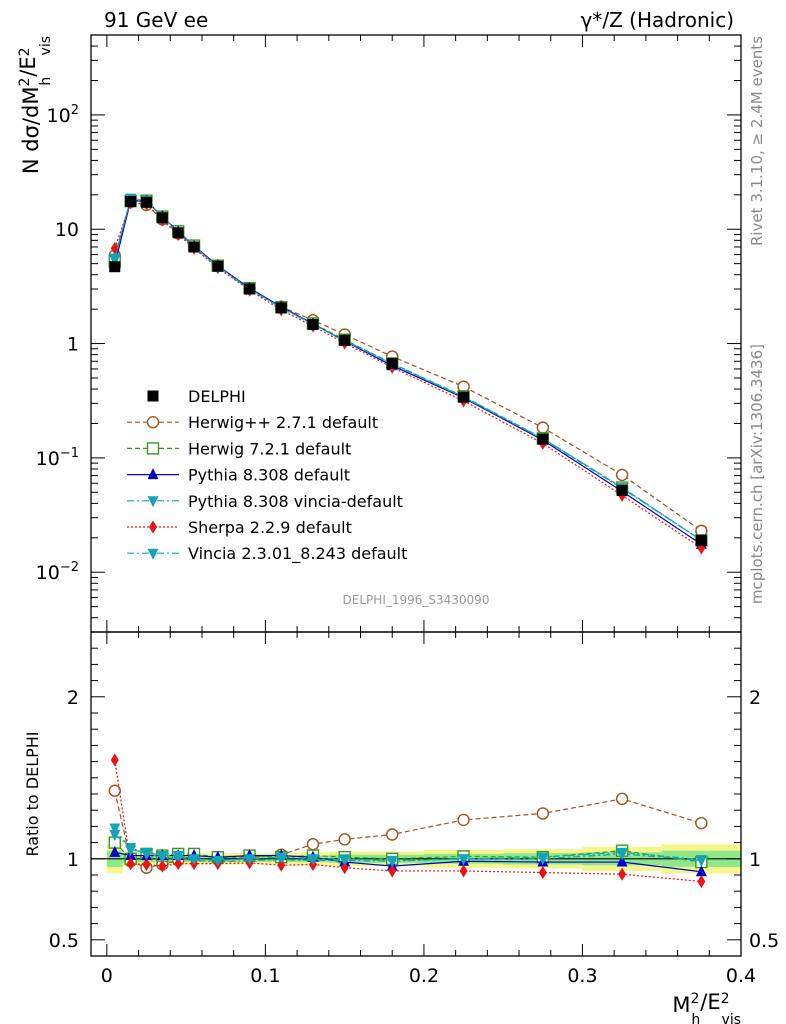 This screenshot has width=786, height=1024. Describe the element at coordinates (269, 448) in the screenshot. I see `legend-label: Herwig 7.2.1 default` at that location.